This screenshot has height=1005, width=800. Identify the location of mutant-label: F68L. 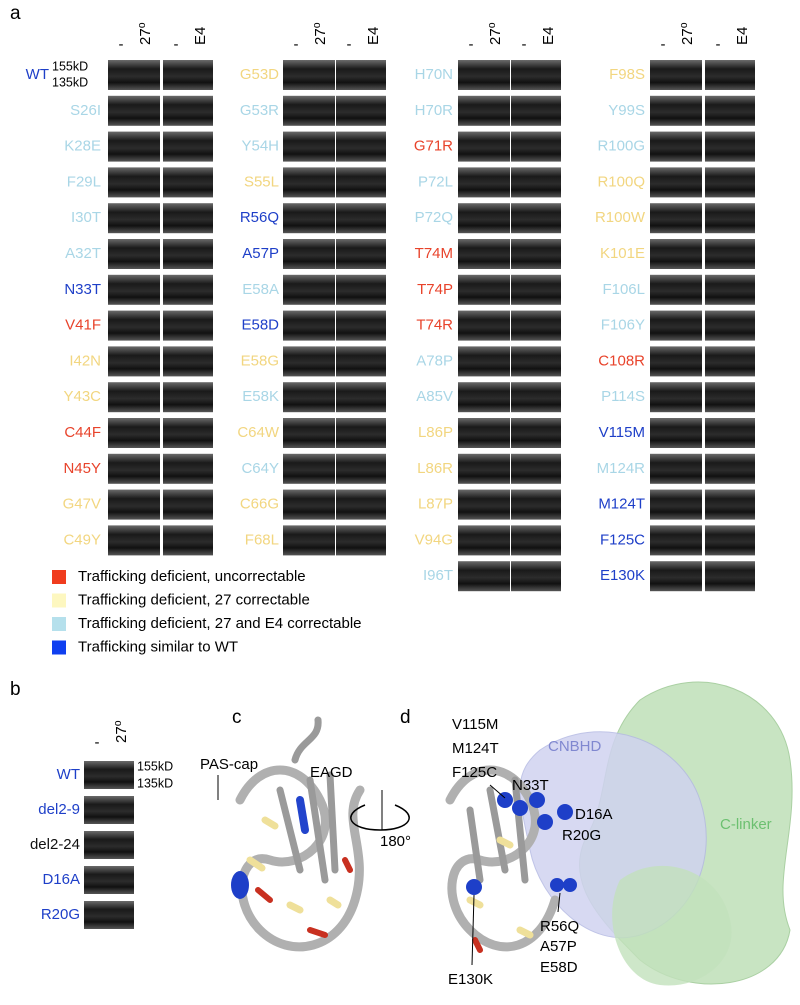
(262, 539).